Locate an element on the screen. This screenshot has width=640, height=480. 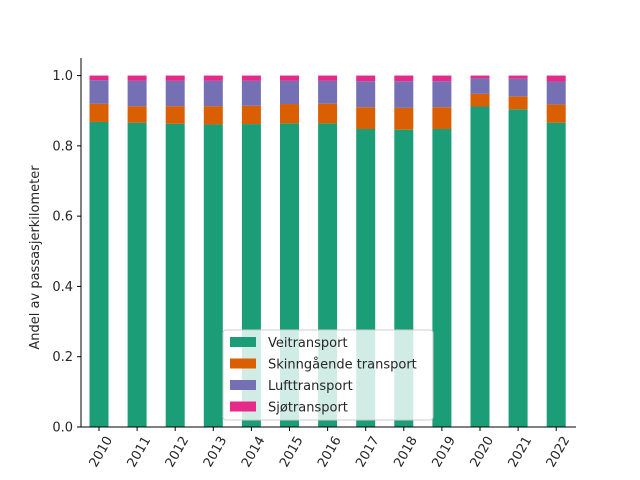
legend-label-2: Lufttransport is located at coordinates (310, 386).